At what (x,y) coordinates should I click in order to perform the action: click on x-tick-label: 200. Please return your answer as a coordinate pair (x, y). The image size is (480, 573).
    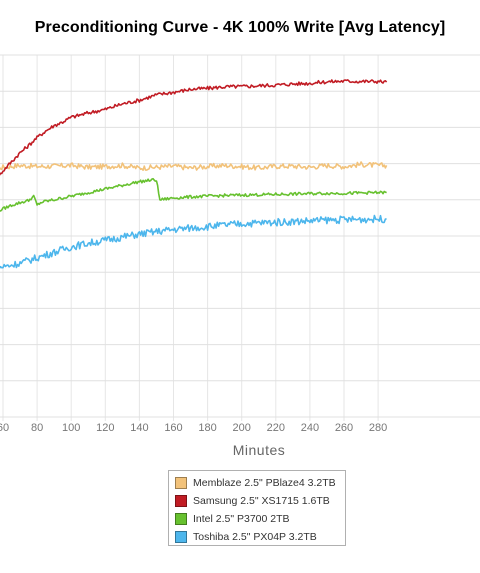
    Looking at the image, I should click on (242, 428).